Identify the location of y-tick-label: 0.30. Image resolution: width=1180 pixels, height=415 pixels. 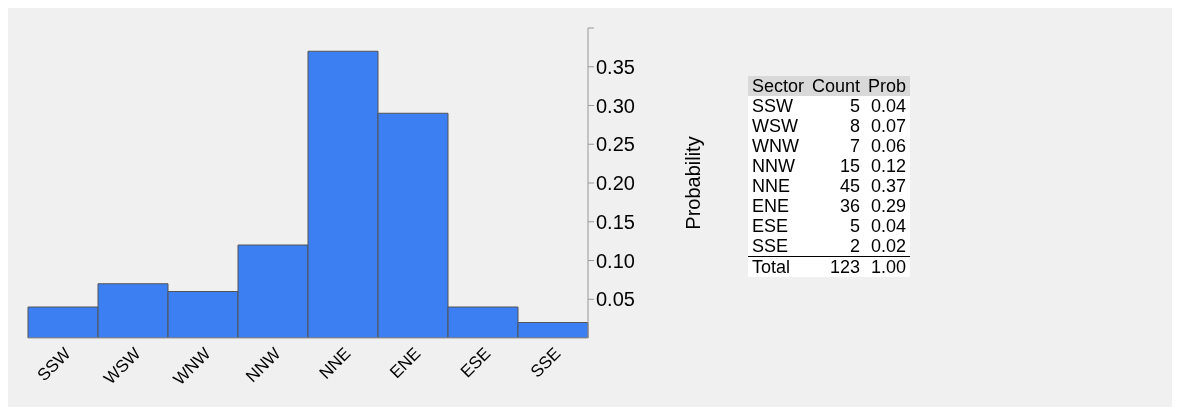
(615, 105).